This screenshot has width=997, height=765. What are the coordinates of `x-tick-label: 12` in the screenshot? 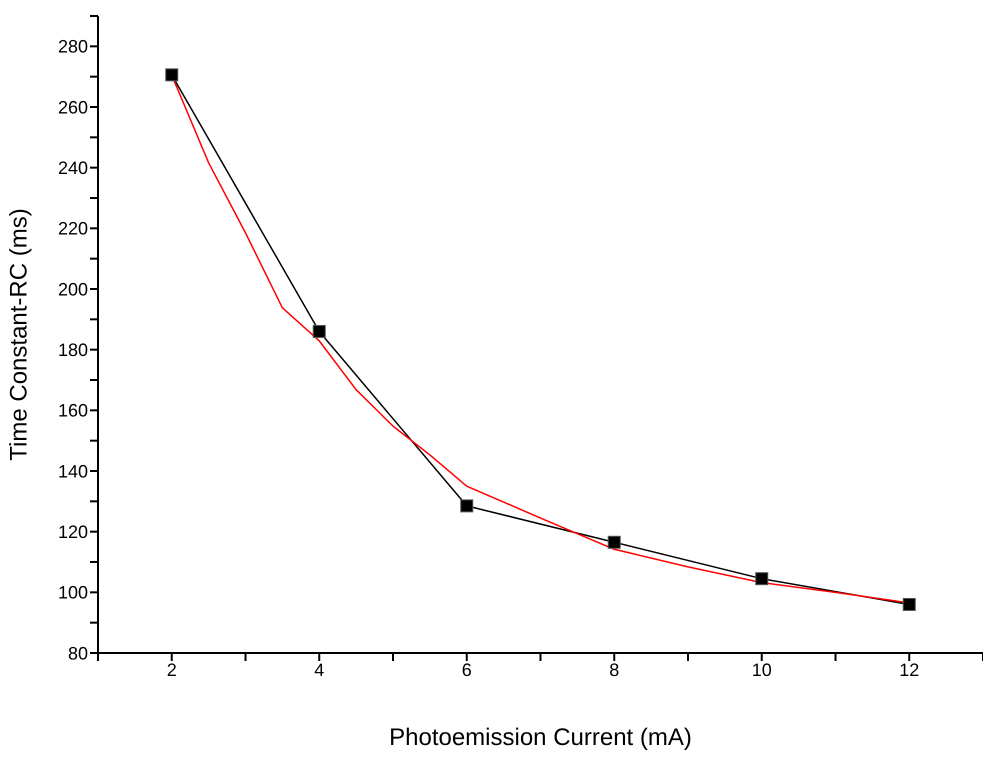 It's located at (909, 670).